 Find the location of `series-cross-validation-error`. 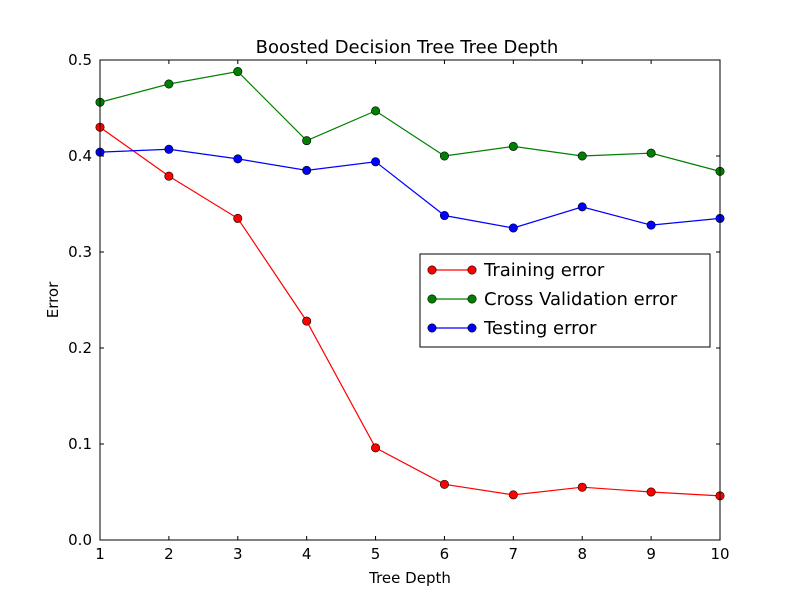

series-cross-validation-error is located at coordinates (410, 121).